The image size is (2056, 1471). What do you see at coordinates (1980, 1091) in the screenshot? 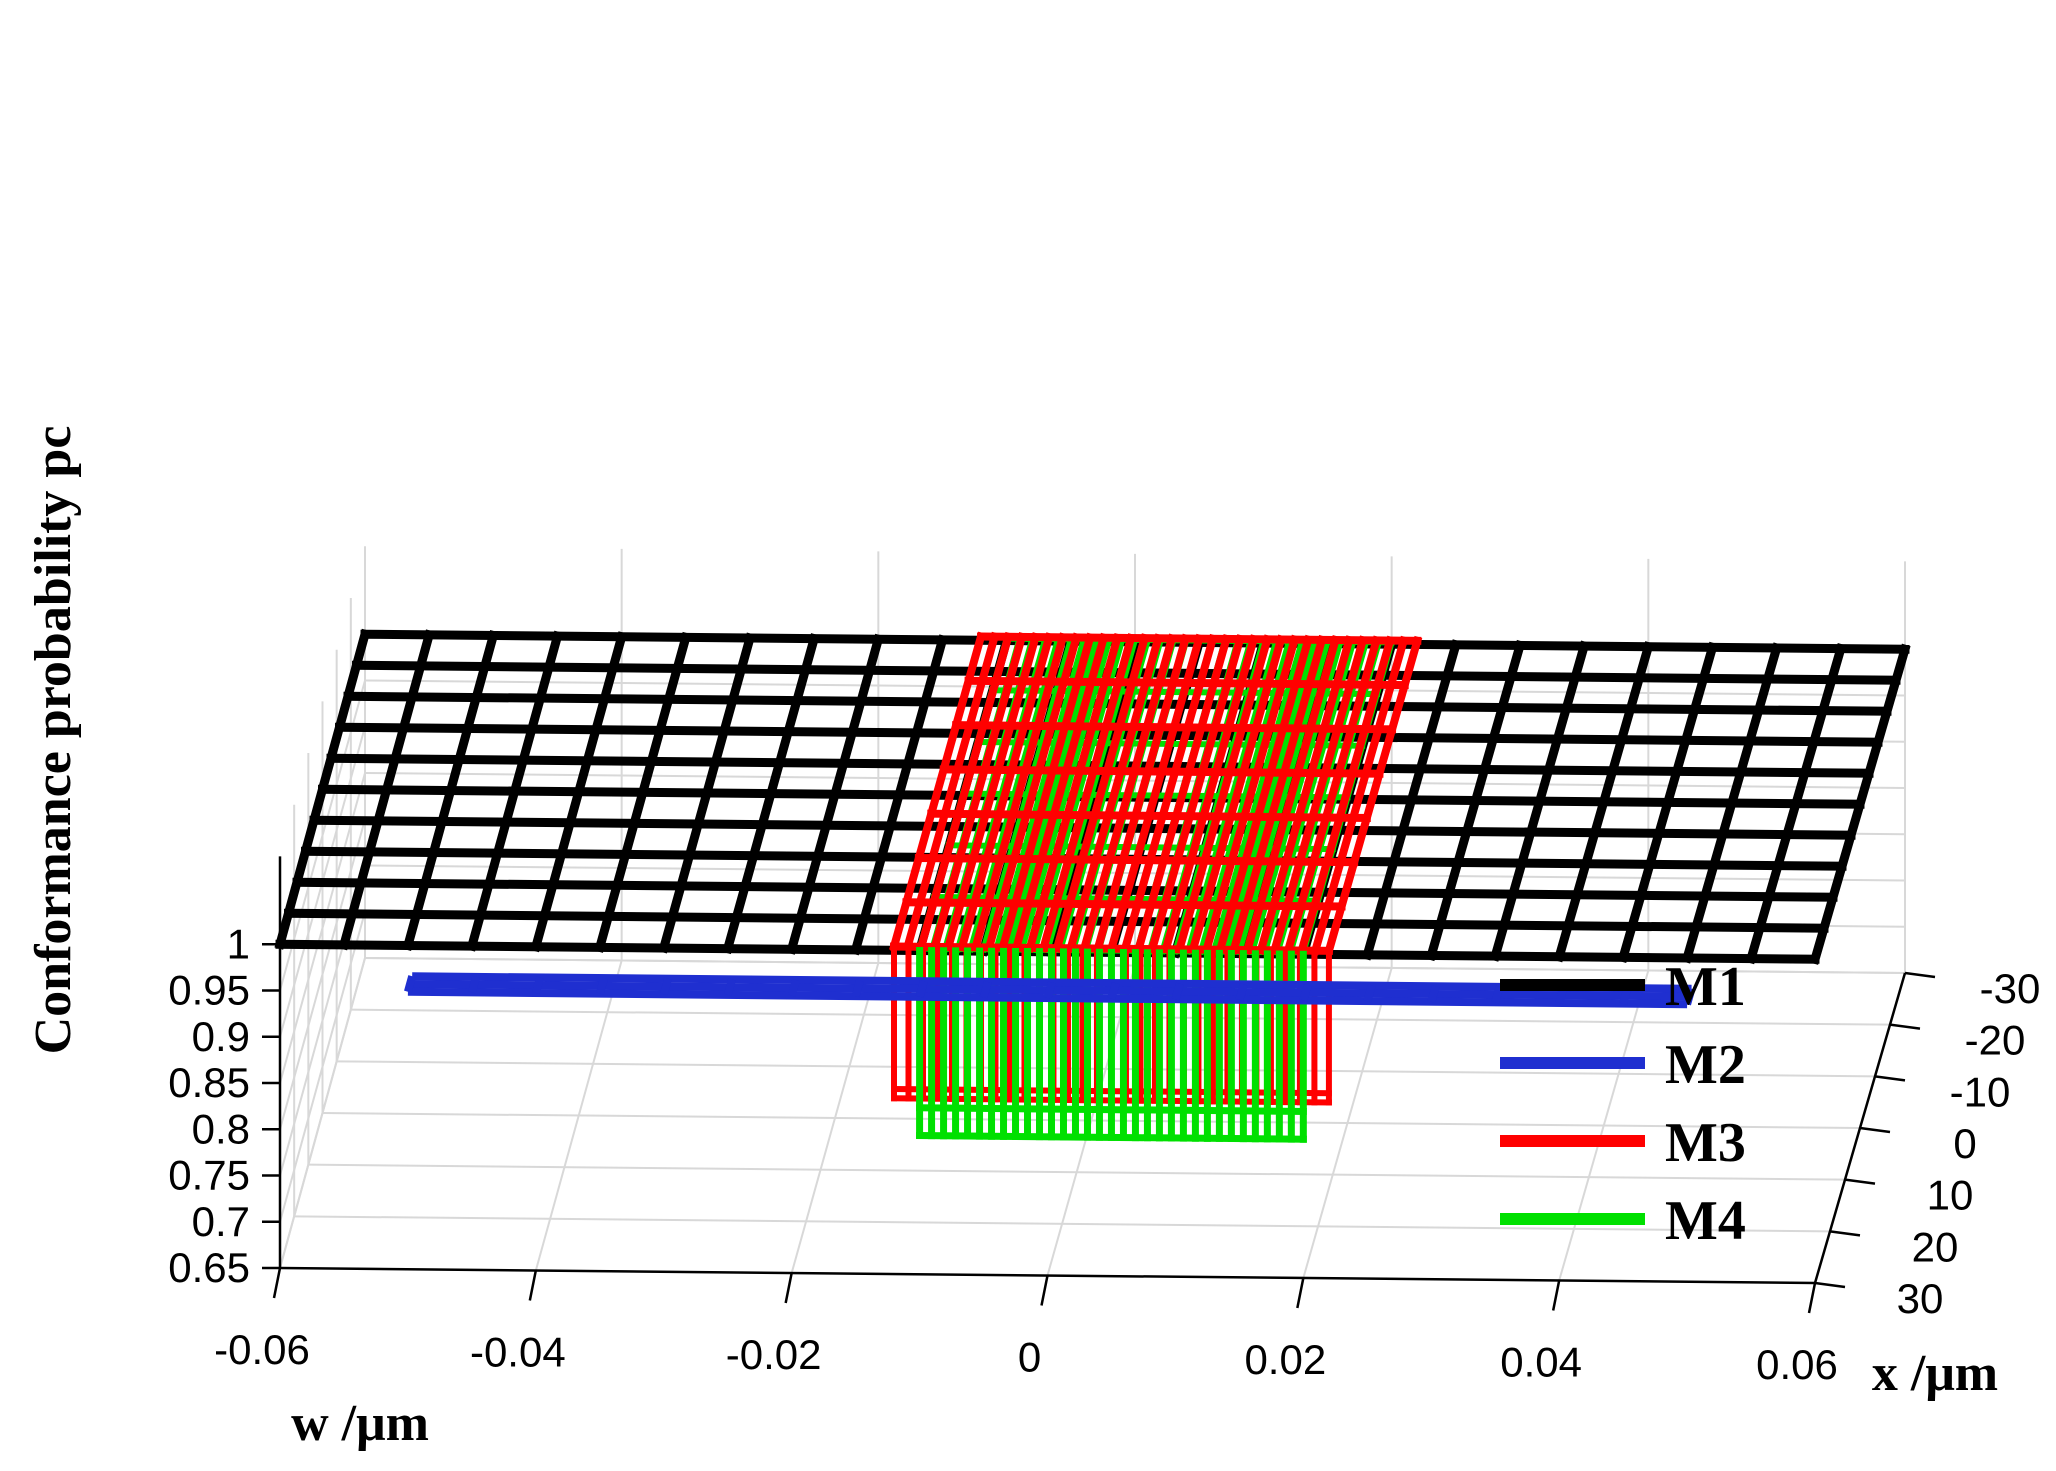
I see `x-tick-label: -10` at bounding box center [1980, 1091].